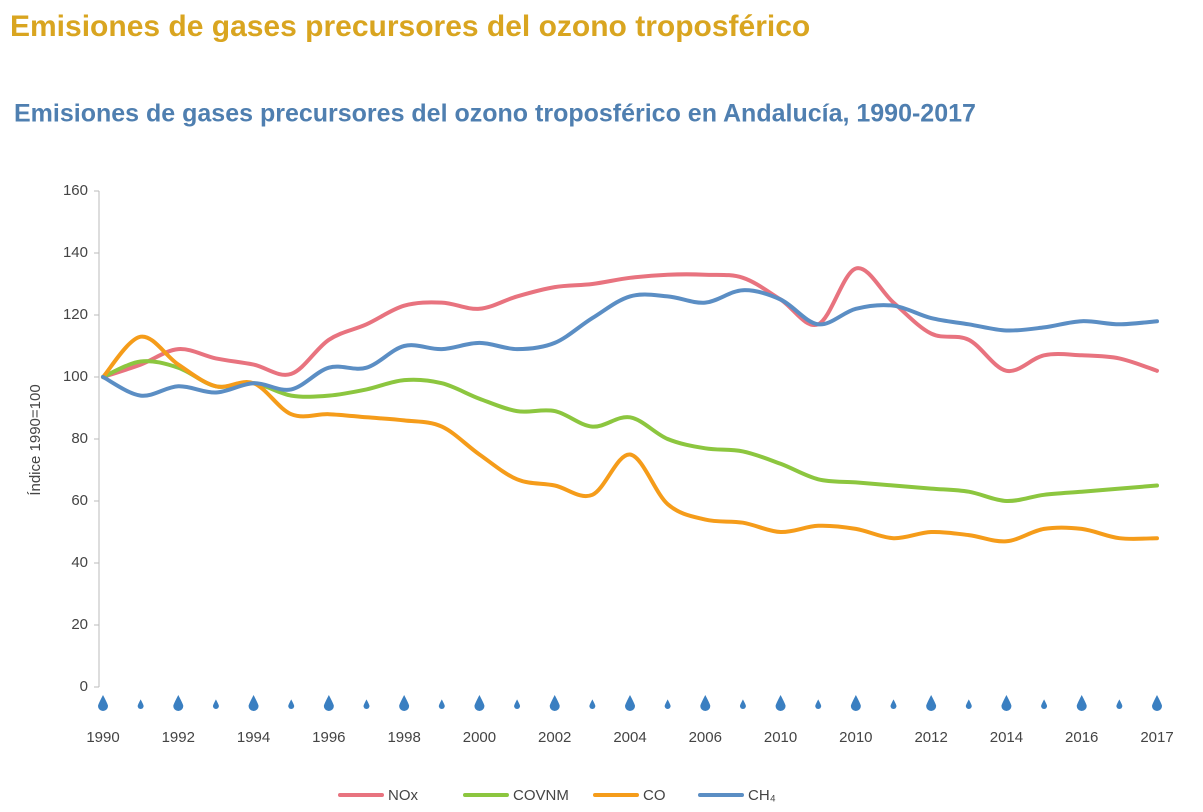 Image resolution: width=1203 pixels, height=812 pixels. What do you see at coordinates (554, 737) in the screenshot?
I see `x-tick-label: 2002` at bounding box center [554, 737].